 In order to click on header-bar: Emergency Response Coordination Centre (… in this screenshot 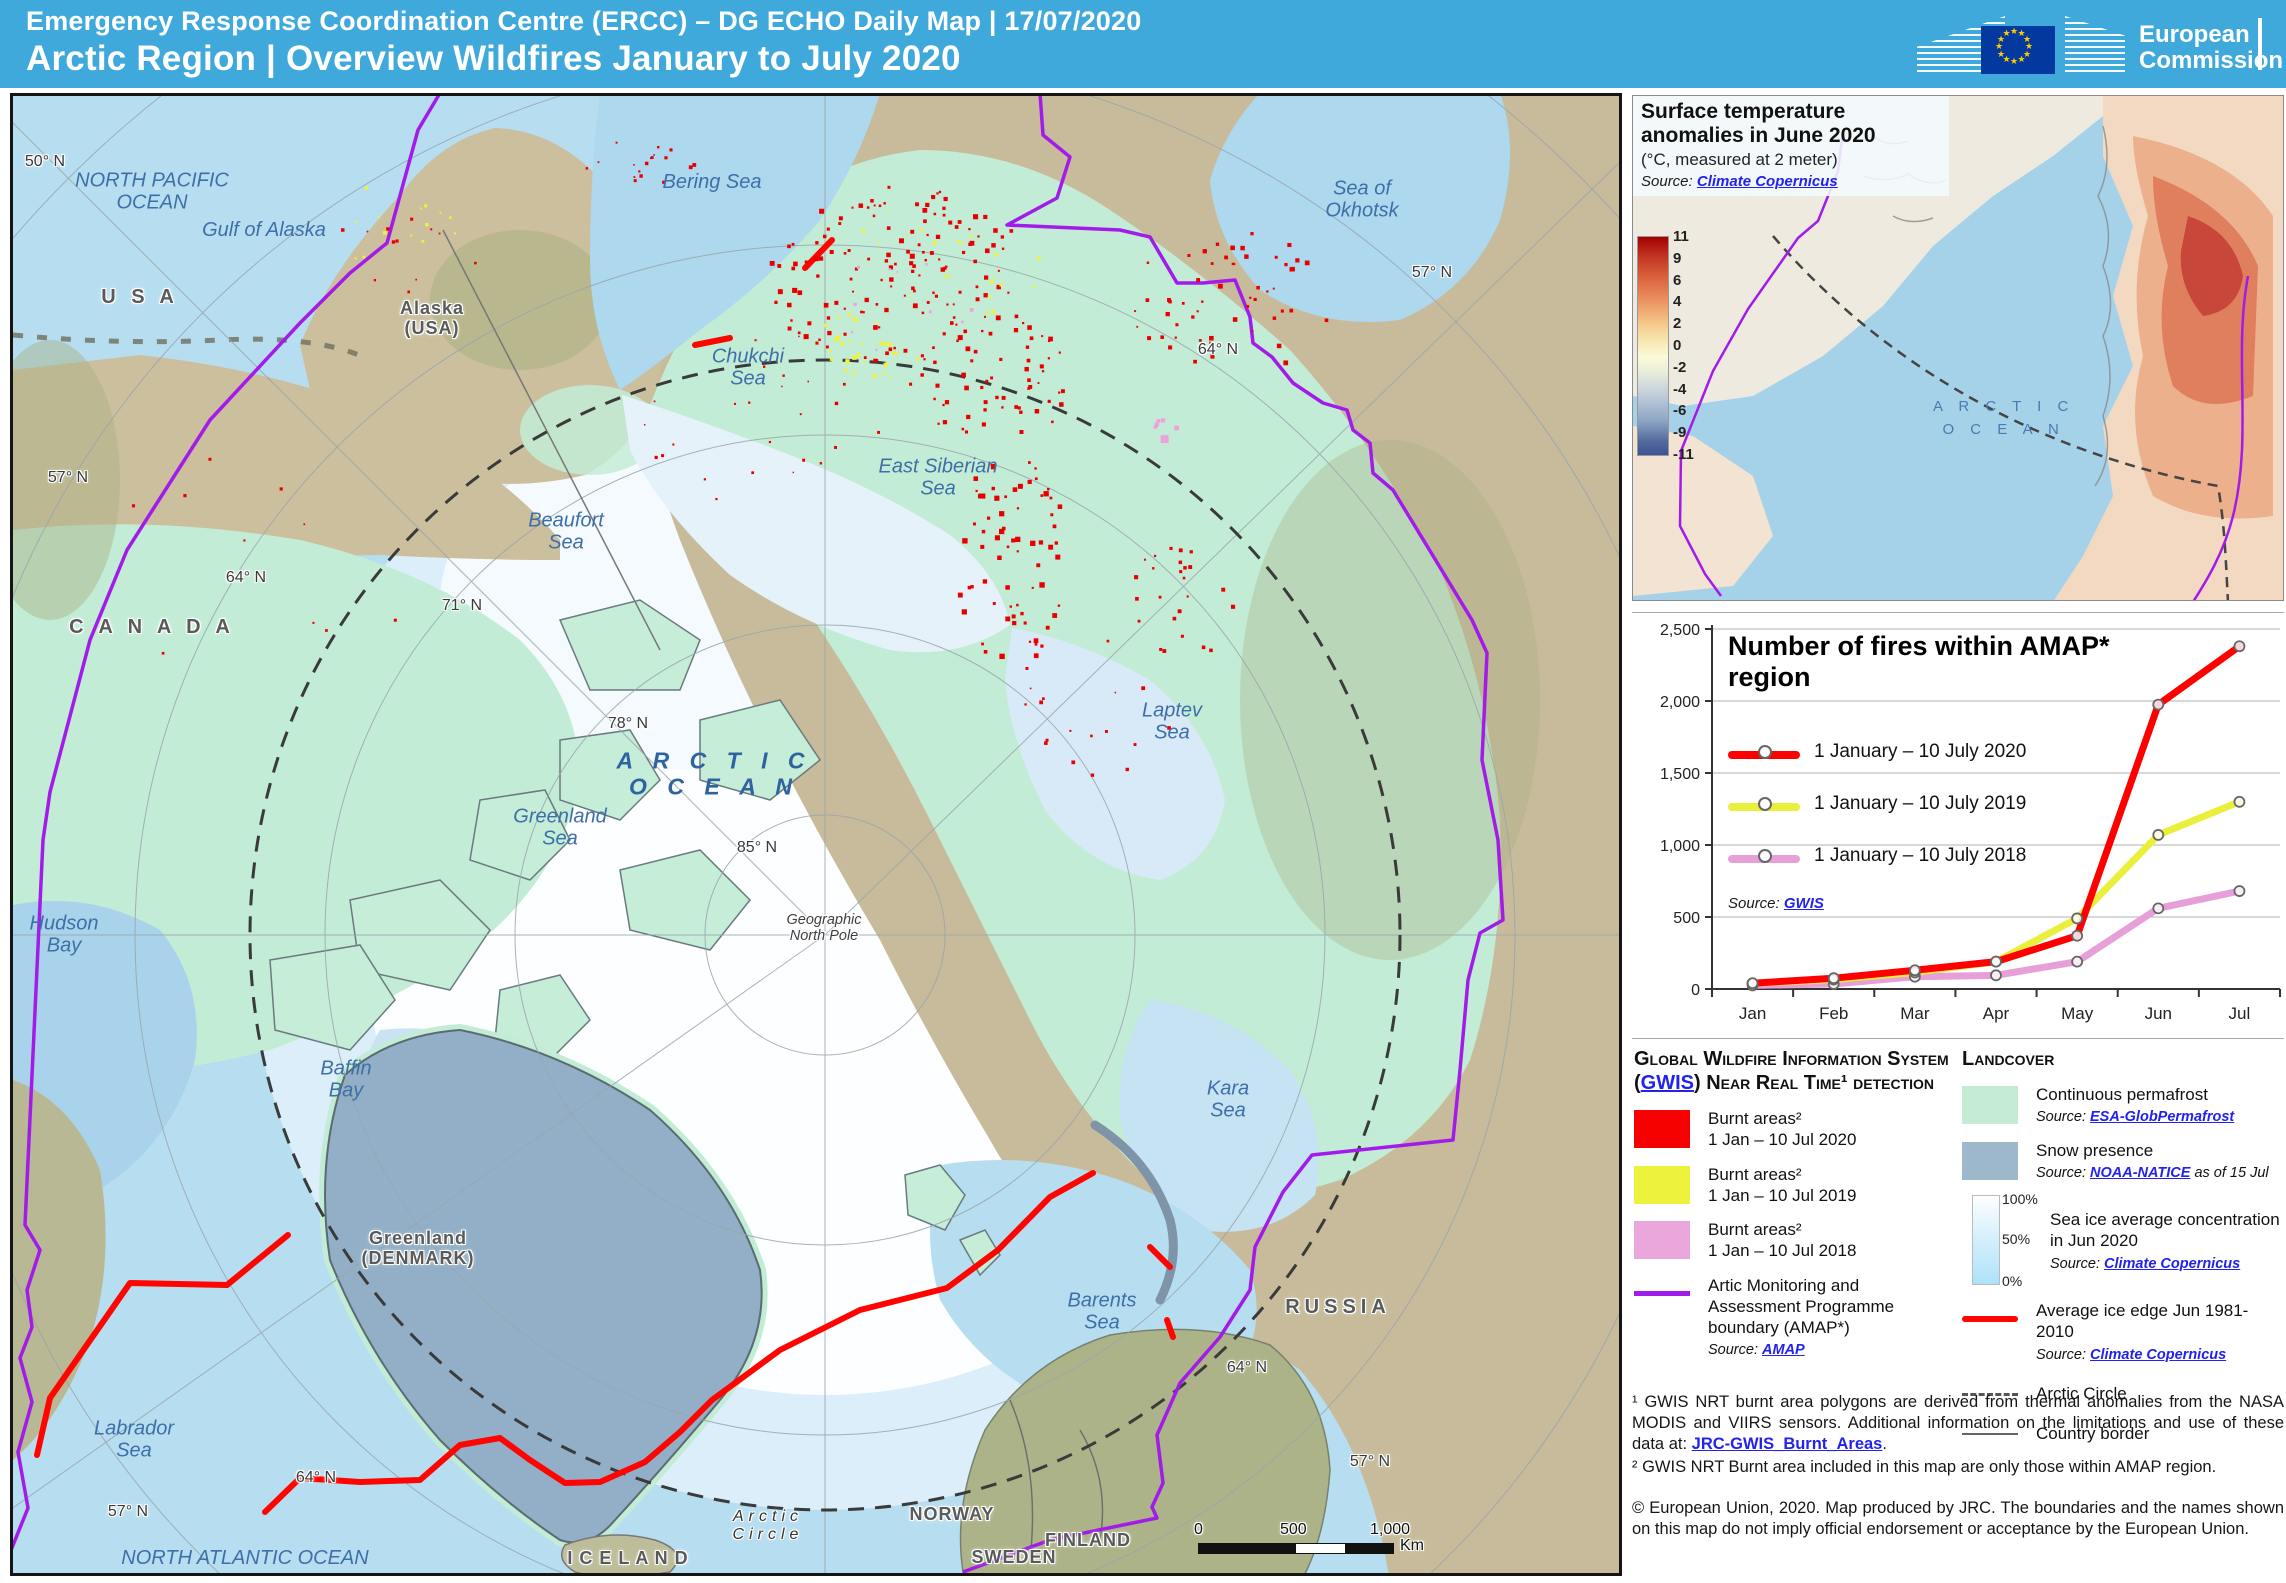, I will do `click(1143, 44)`.